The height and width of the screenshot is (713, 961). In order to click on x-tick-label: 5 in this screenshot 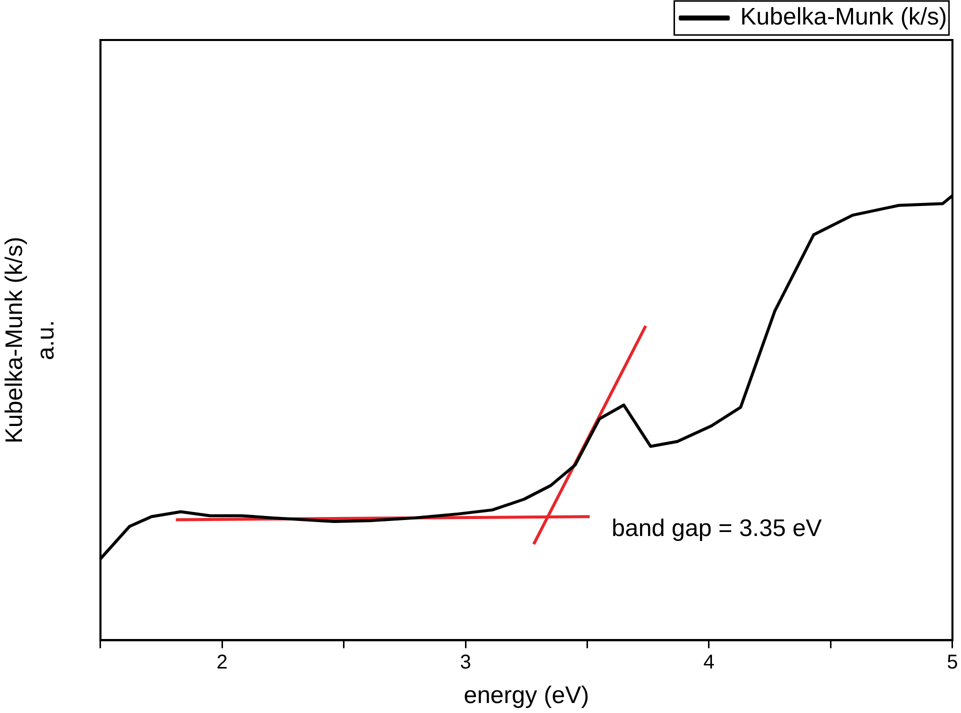, I will do `click(952, 663)`.